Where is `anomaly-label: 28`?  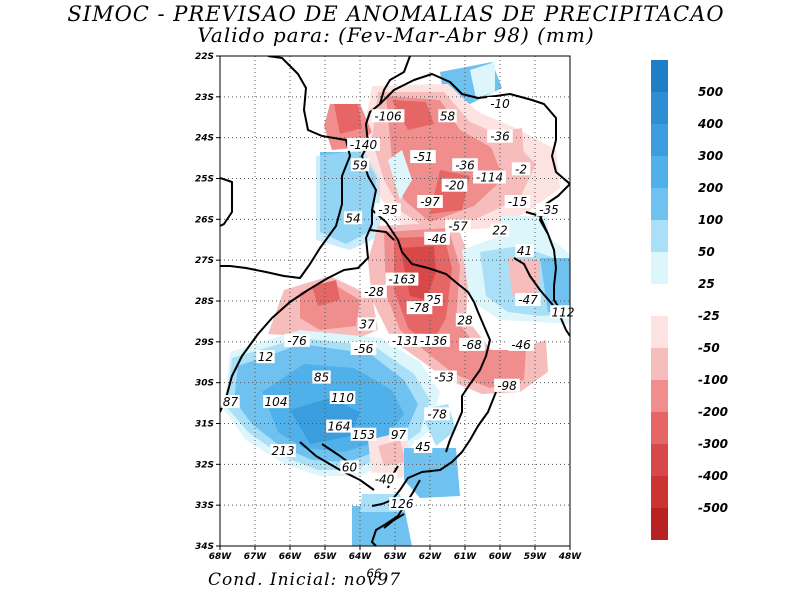 anomaly-label: 28 is located at coordinates (465, 320).